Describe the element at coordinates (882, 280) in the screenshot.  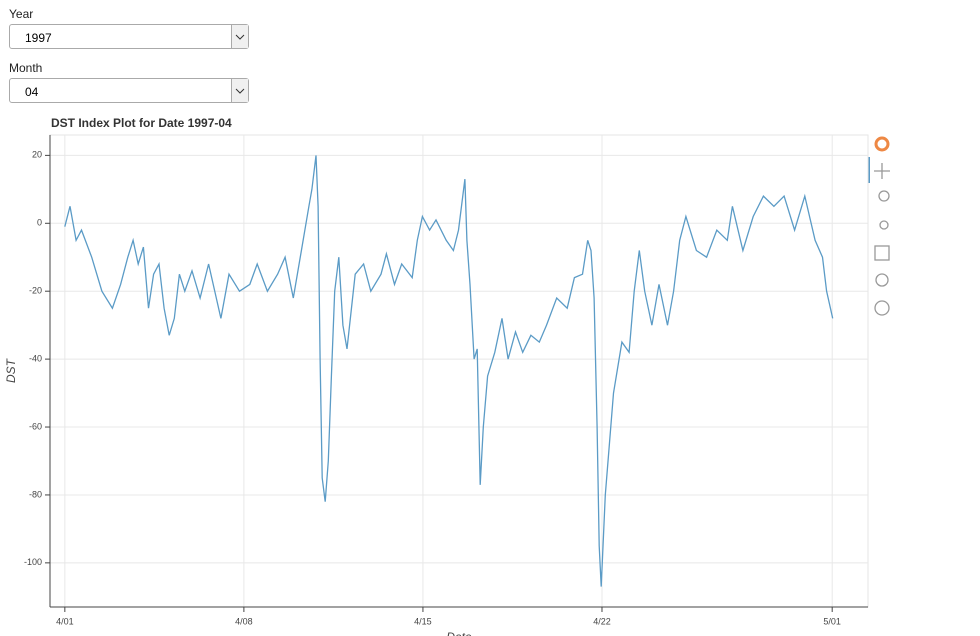
I see `reset-tool` at that location.